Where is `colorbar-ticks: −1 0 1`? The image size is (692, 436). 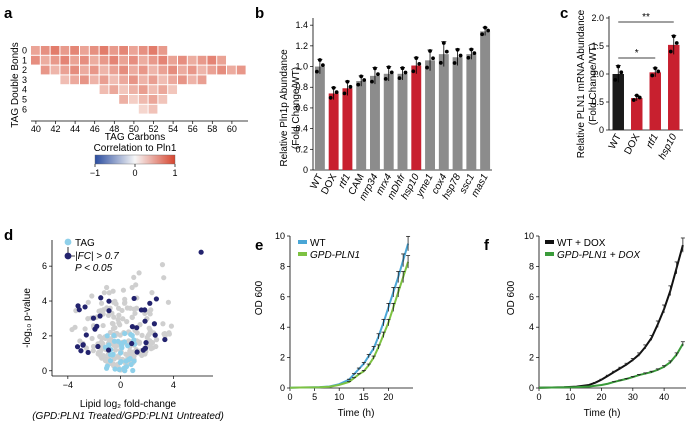 colorbar-ticks: −1 0 1 is located at coordinates (134, 171).